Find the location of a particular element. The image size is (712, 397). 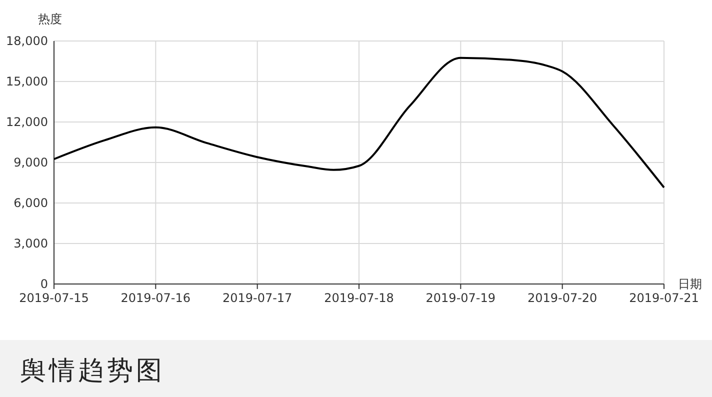

y-tick-label: 0 is located at coordinates (44, 284).